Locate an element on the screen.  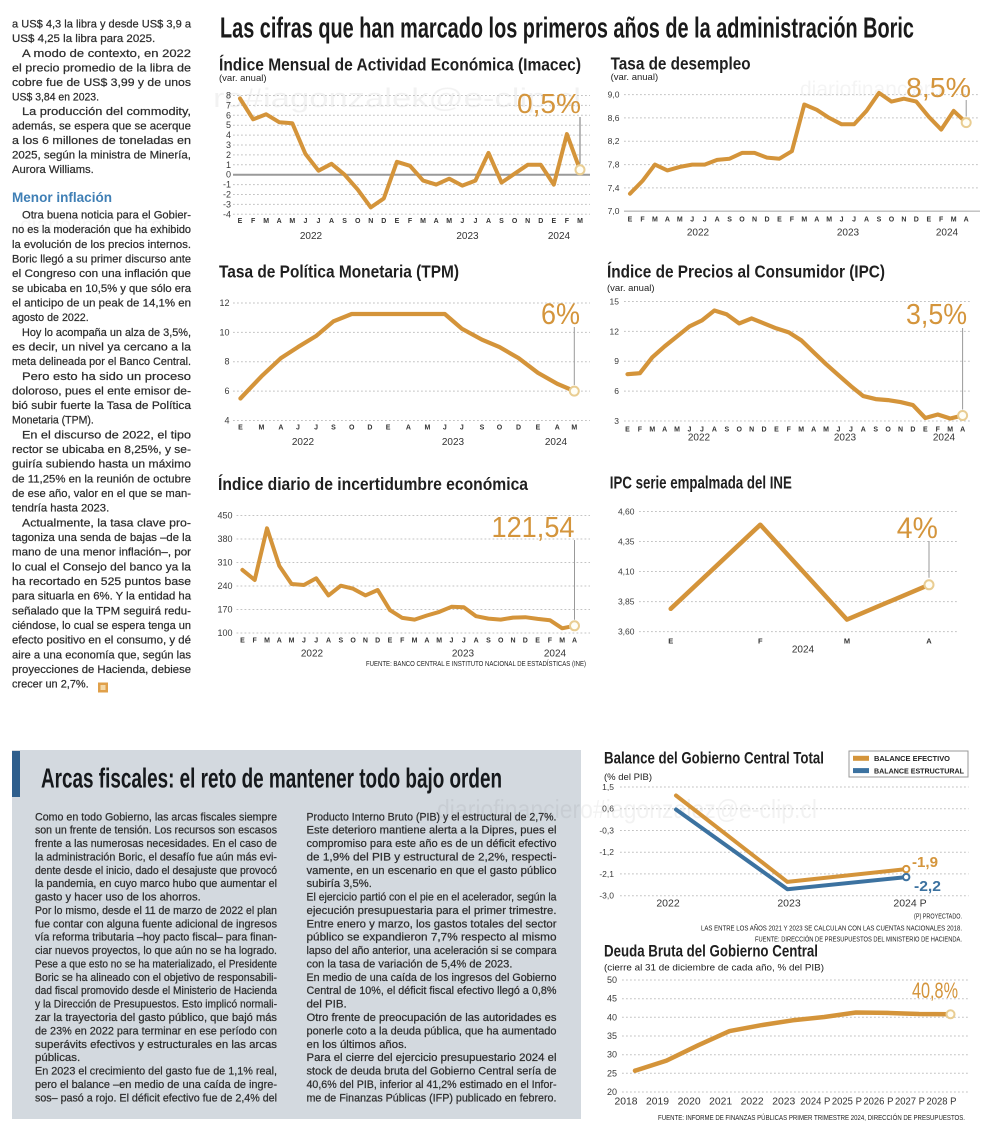
svg-text: La producción del commodity, is located at coordinates (106, 112).